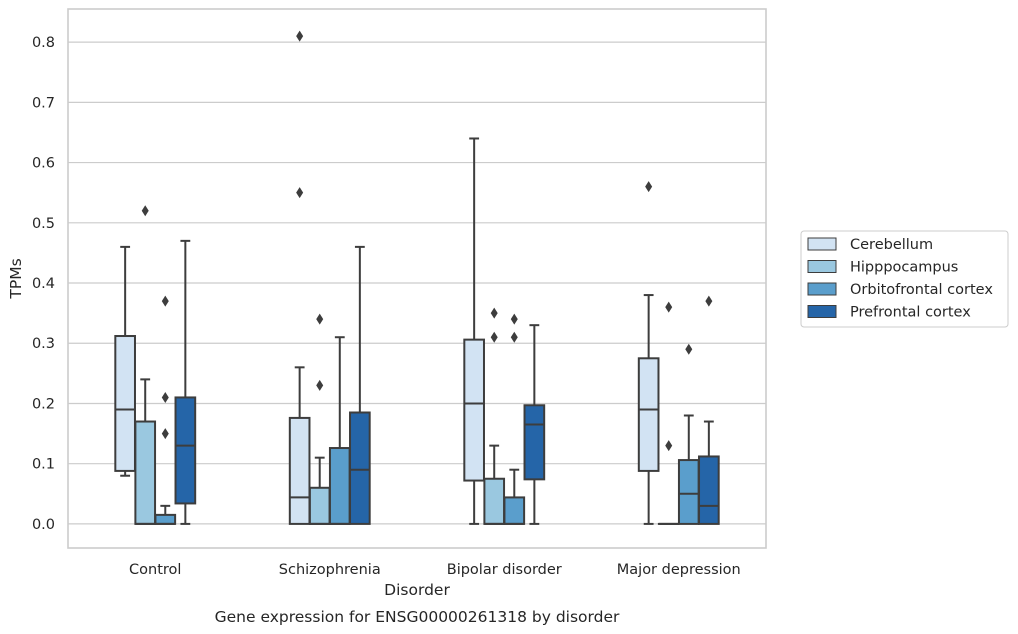  I want to click on legend-label: Cerebellum, so click(891, 245).